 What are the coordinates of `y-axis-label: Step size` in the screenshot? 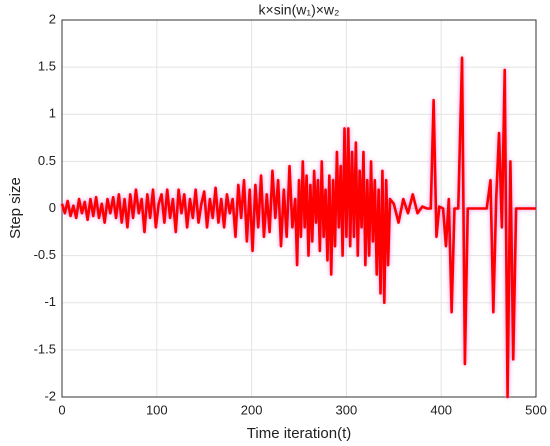 It's located at (15, 208).